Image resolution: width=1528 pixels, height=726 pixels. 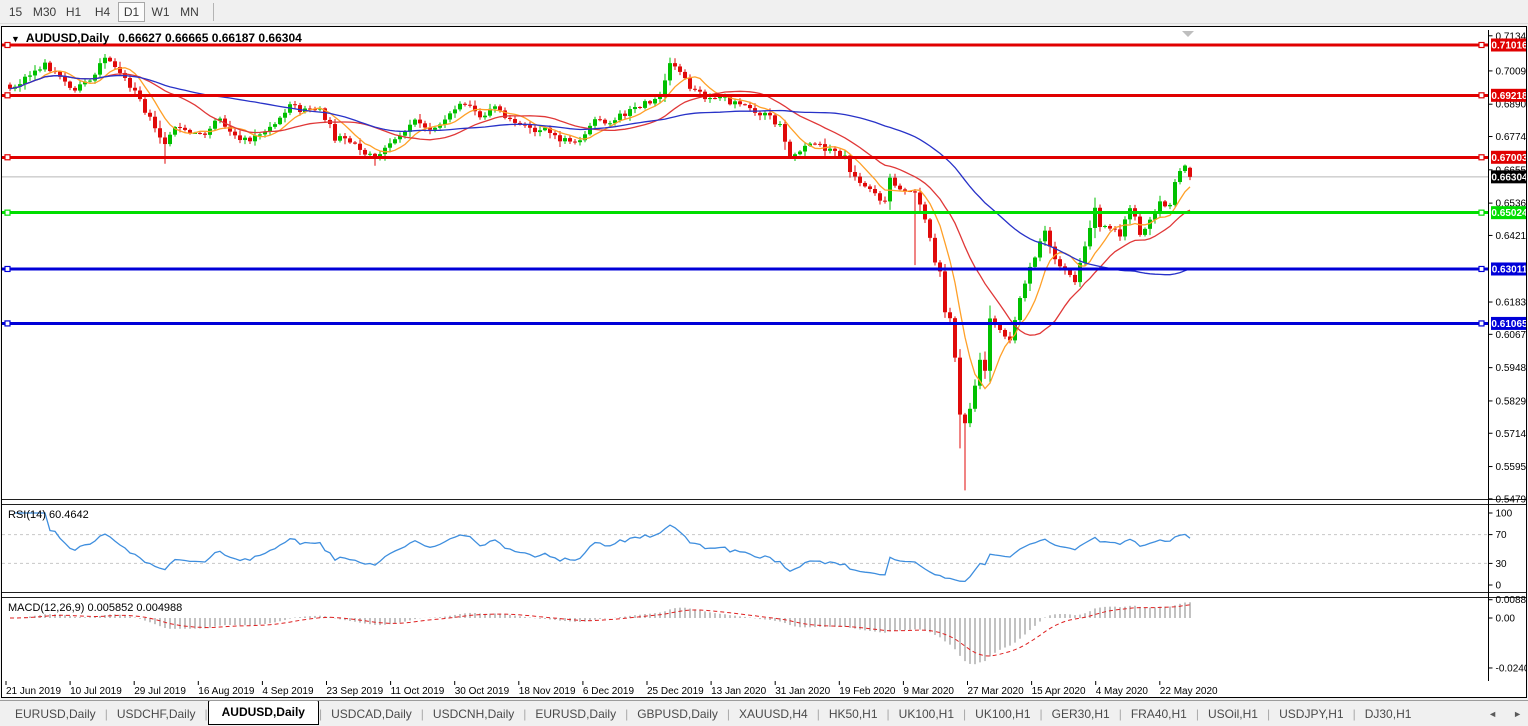 I want to click on chart-tab-usoil-h1: USOil,H1, so click(x=1232, y=713).